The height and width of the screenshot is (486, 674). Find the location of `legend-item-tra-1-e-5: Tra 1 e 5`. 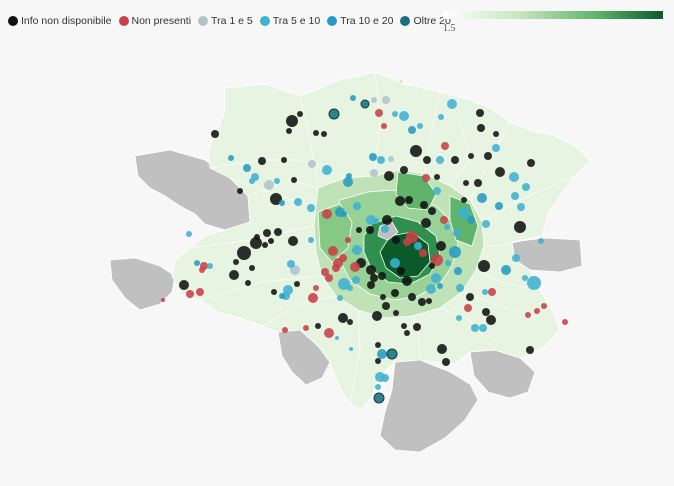

legend-item-tra-1-e-5: Tra 1 e 5 is located at coordinates (225, 21).